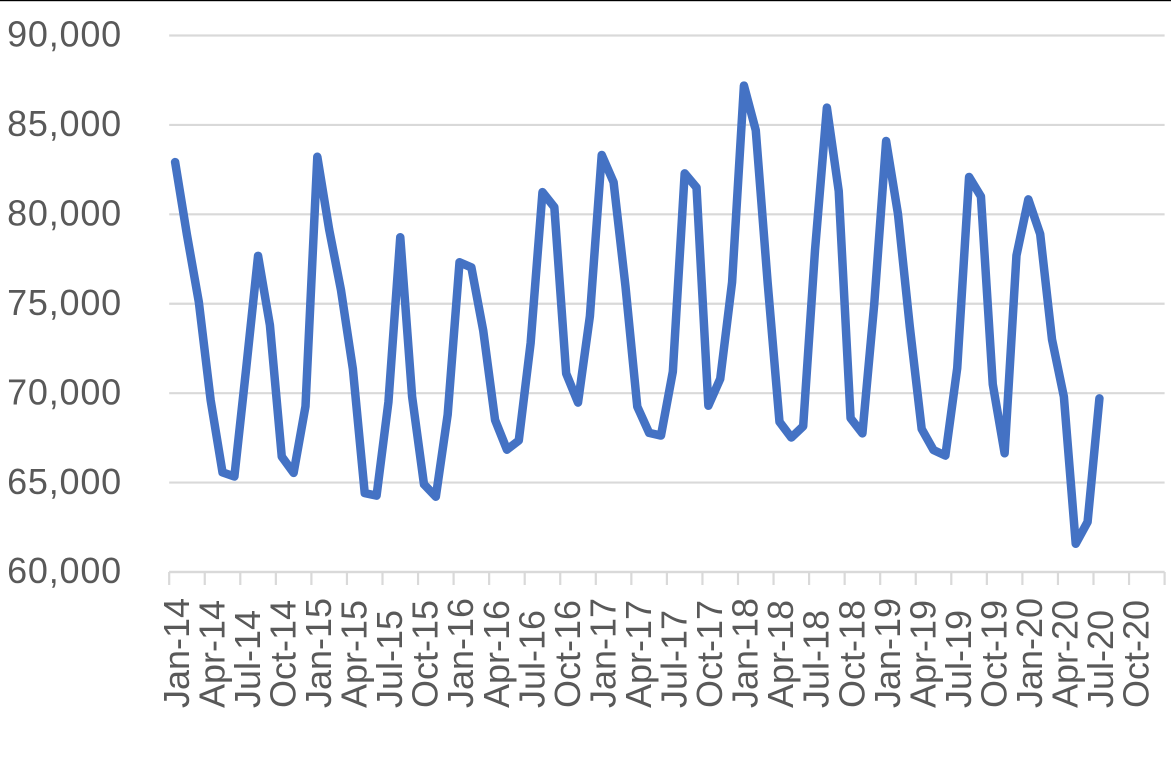 This screenshot has width=1171, height=758. I want to click on svg-text: 60,000, so click(64, 570).